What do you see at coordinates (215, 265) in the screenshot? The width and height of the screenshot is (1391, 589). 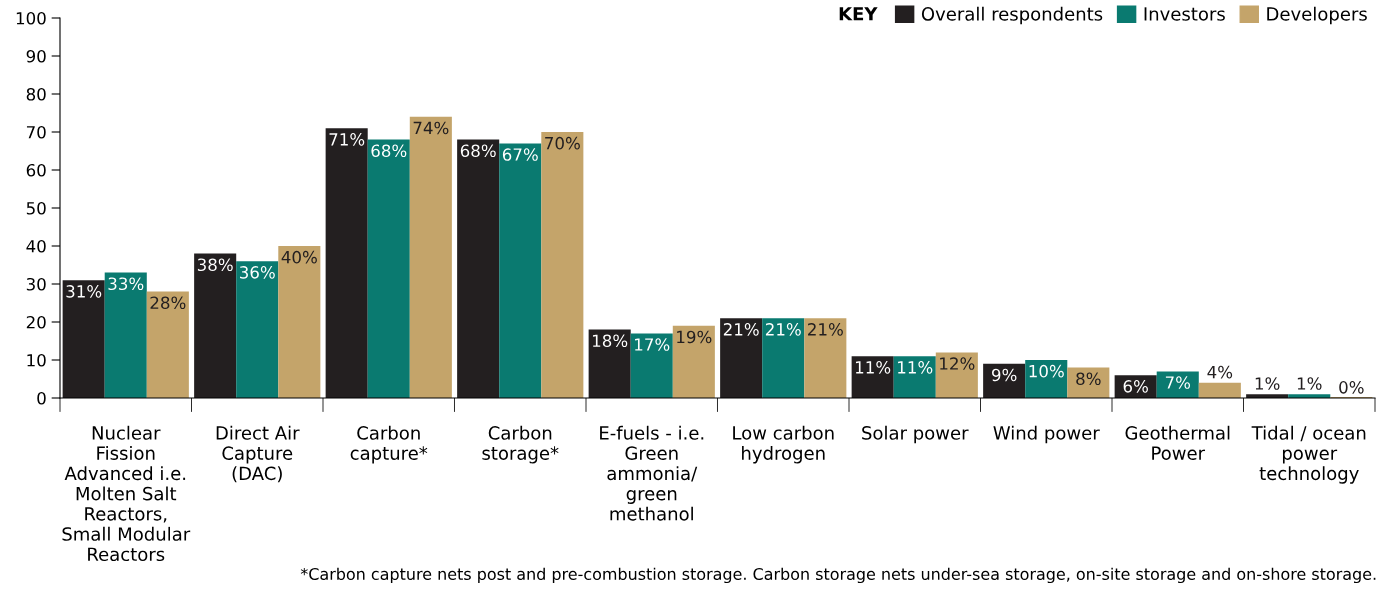 I see `data-label: 38%` at bounding box center [215, 265].